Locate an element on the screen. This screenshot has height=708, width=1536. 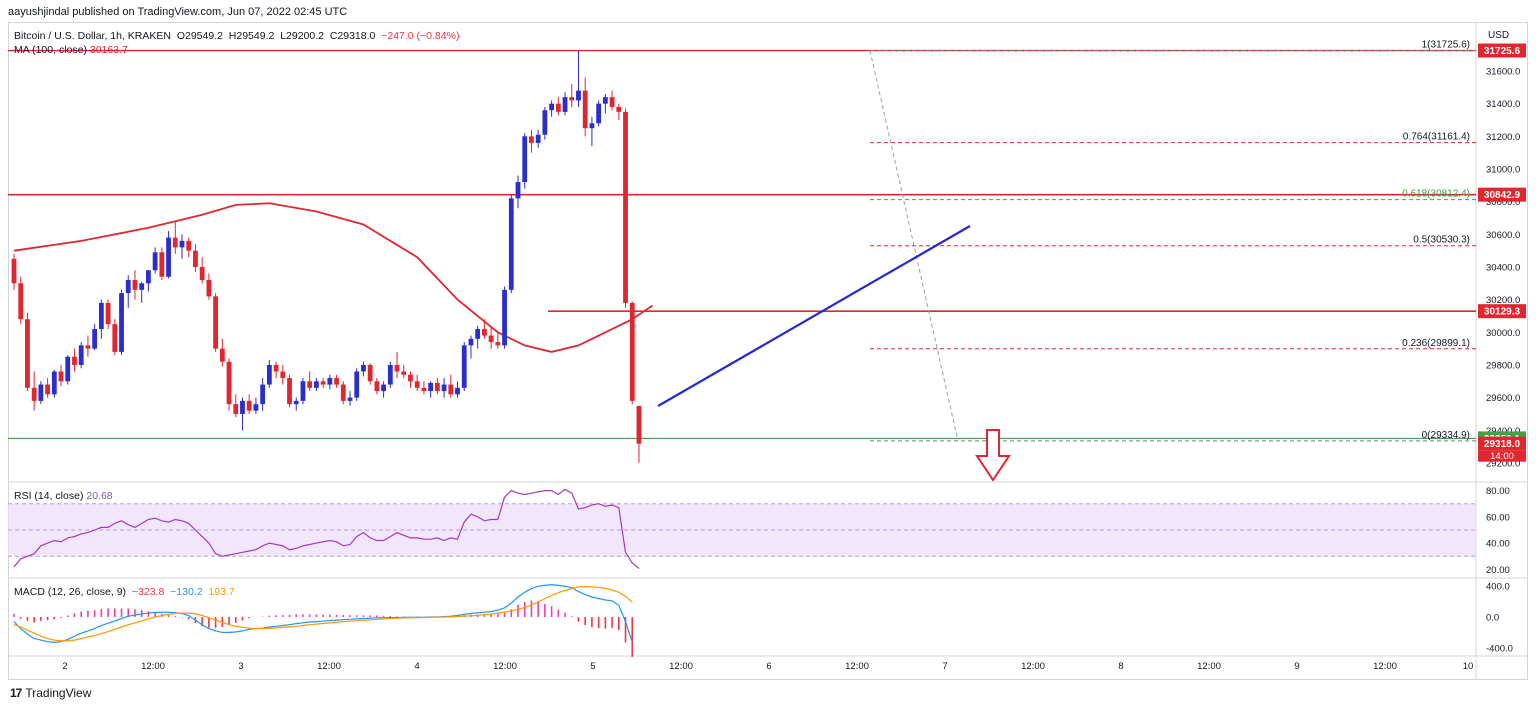
rsi-legend: RSI (14, close) 20.68 is located at coordinates (63, 496).